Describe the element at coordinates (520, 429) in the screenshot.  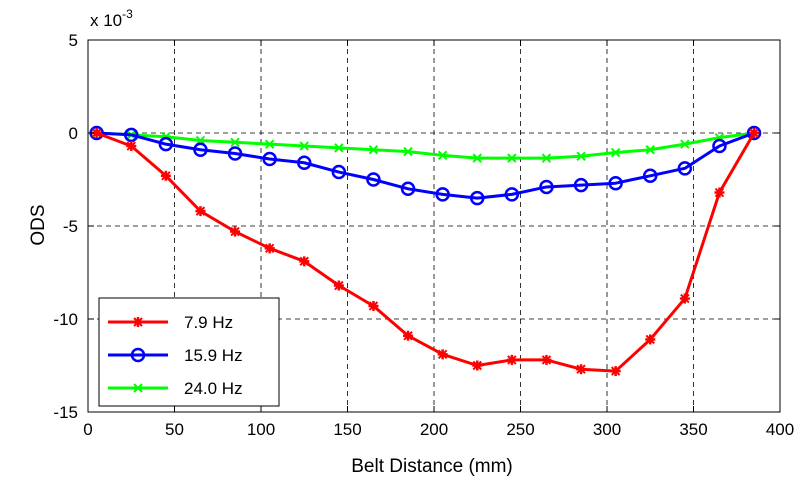
I see `x-tick-label: 250` at that location.